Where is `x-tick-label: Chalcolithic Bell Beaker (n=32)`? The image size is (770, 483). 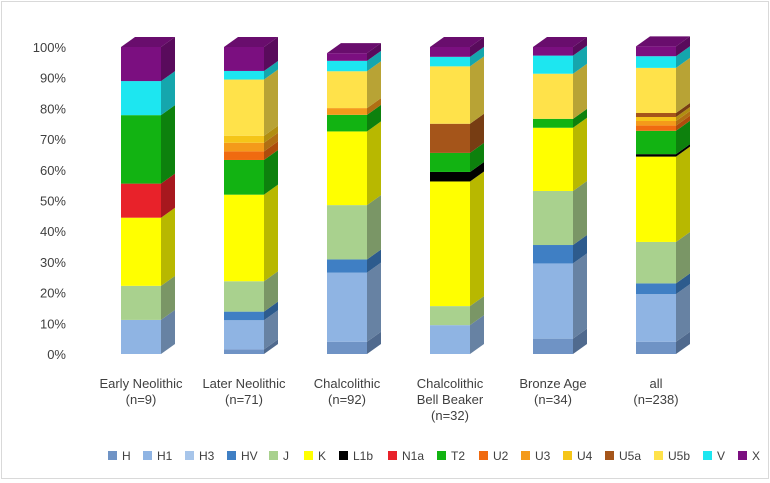 x-tick-label: Chalcolithic Bell Beaker (n=32) is located at coordinates (450, 399).